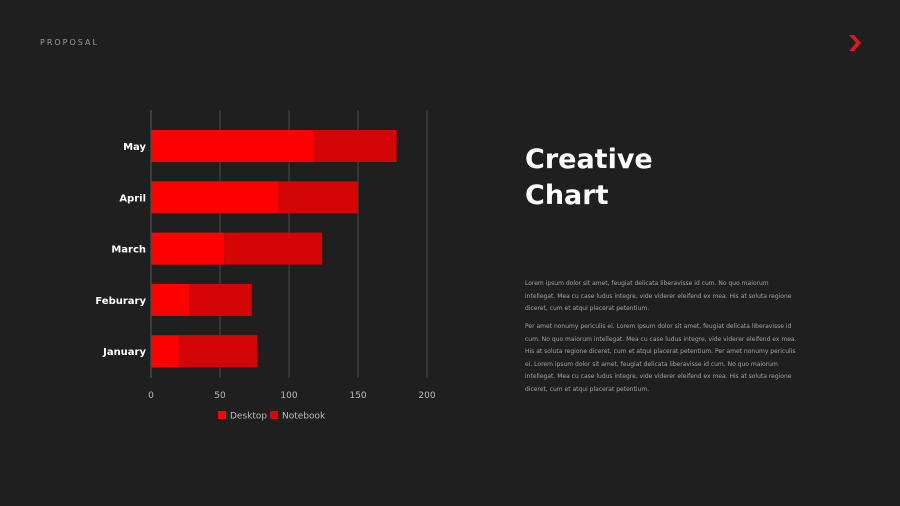 The image size is (900, 506). I want to click on page-title: Creative Chart, so click(589, 177).